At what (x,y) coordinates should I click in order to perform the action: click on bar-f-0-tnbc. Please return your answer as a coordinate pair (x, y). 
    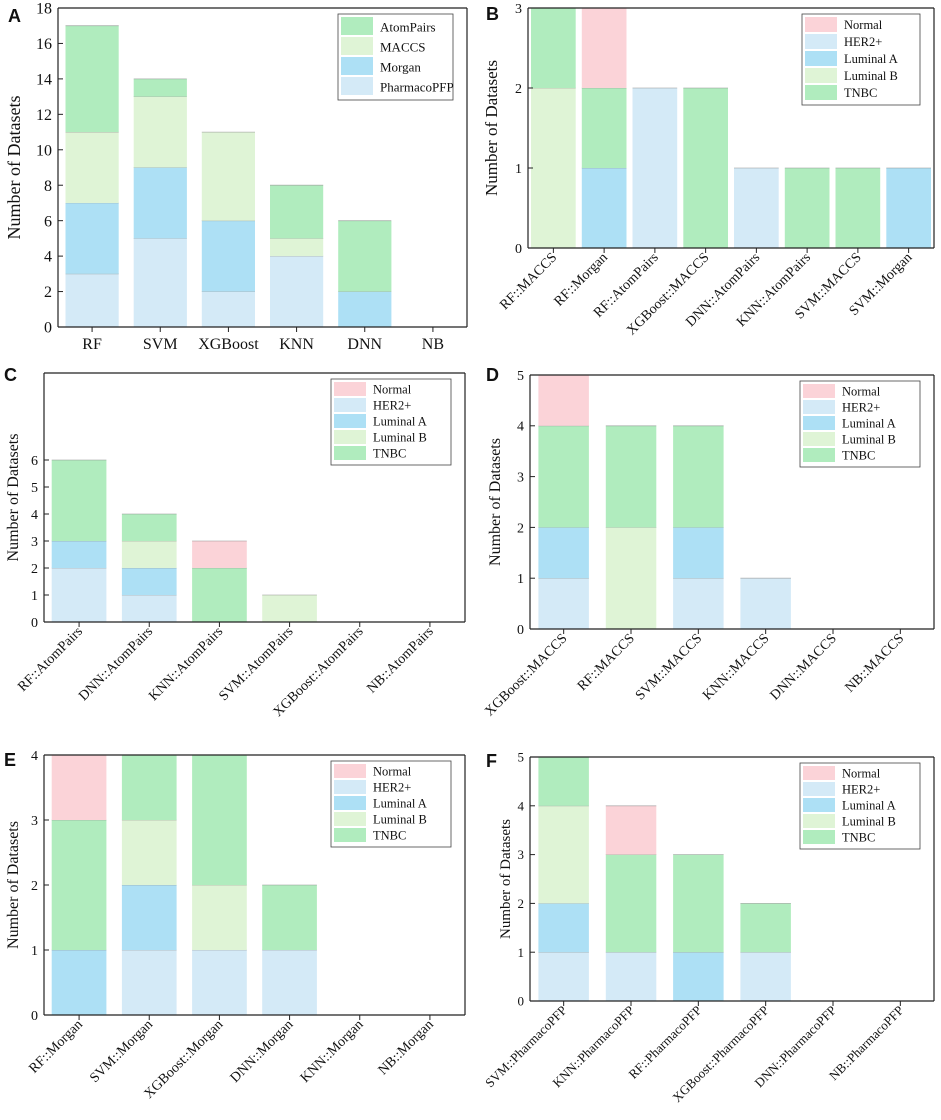
    Looking at the image, I should click on (563, 781).